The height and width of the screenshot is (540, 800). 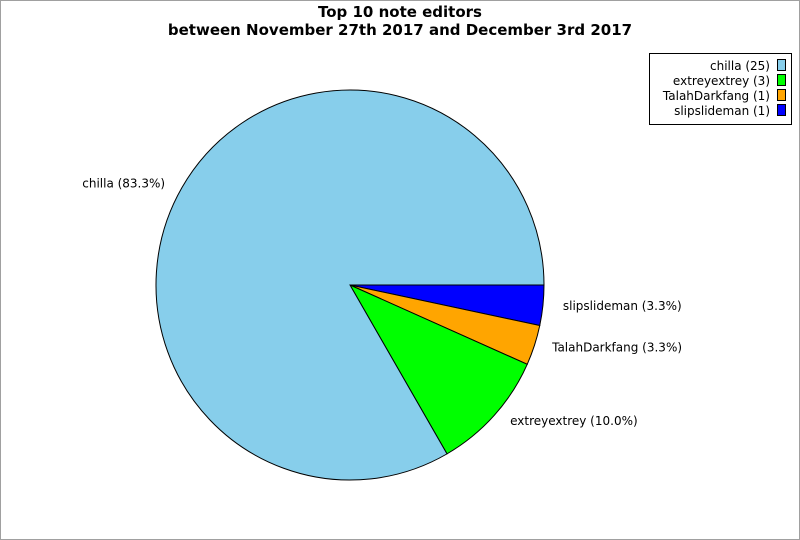 I want to click on legend-swatch-chilla, so click(x=781, y=65).